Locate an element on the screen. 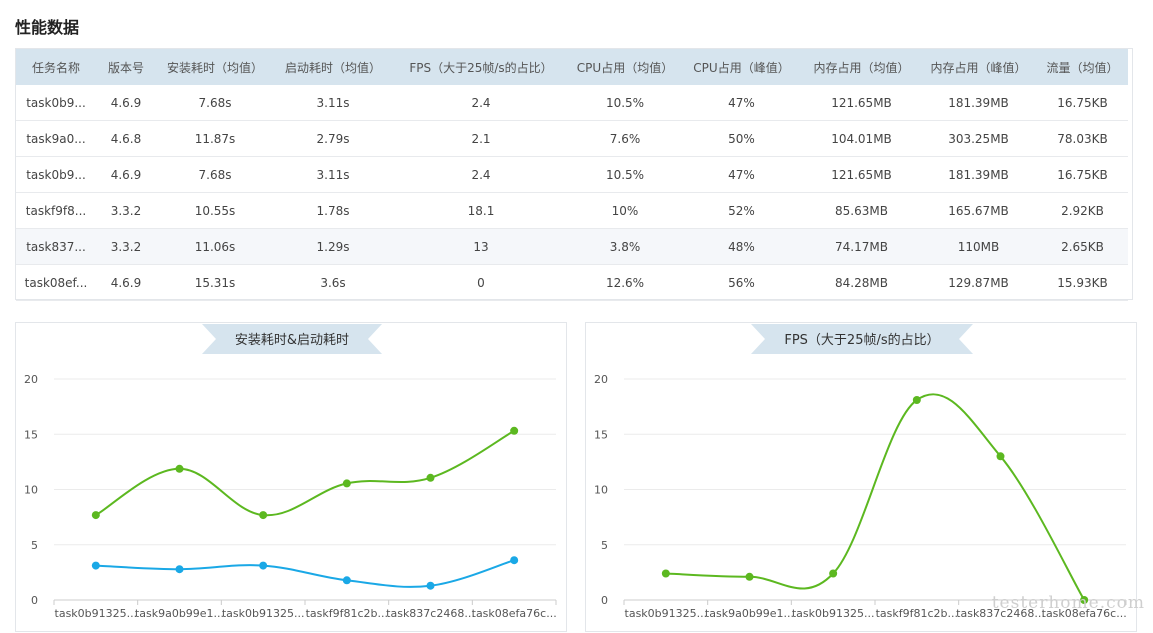 The width and height of the screenshot is (1153, 633). table-cell: 48% is located at coordinates (741, 246).